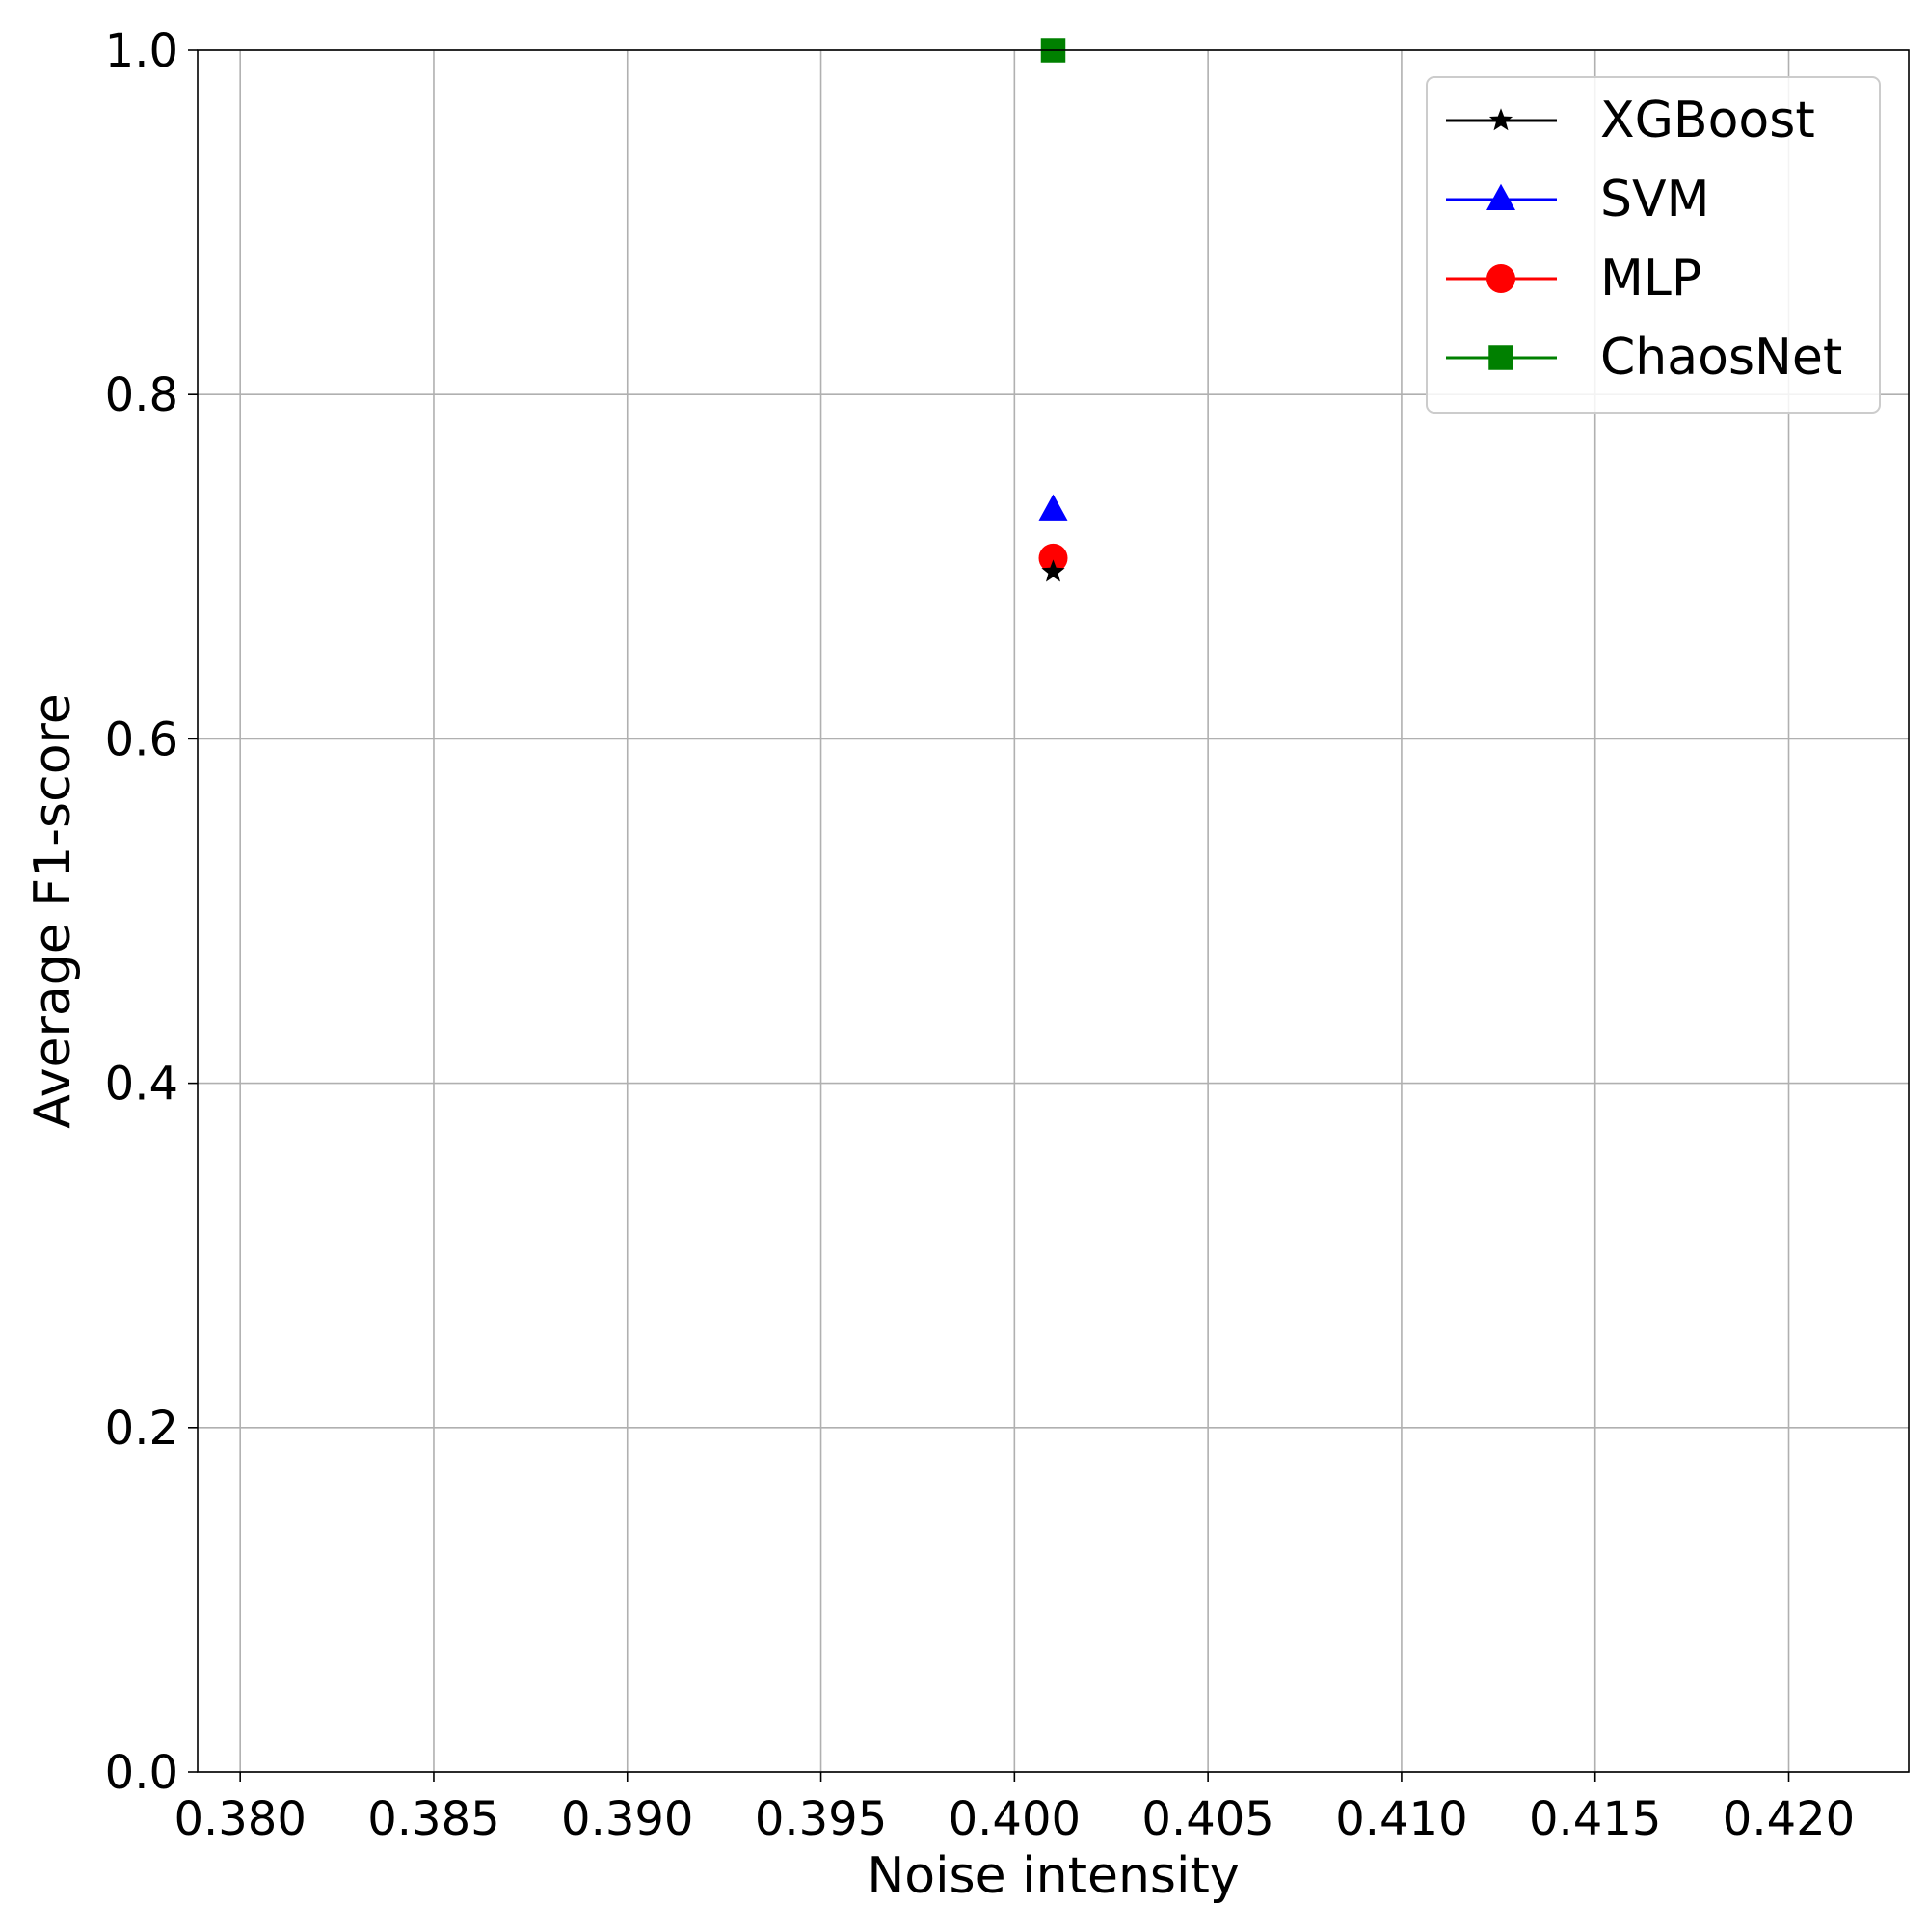 The image size is (1928, 1932). I want to click on data-point-svm, so click(1053, 508).